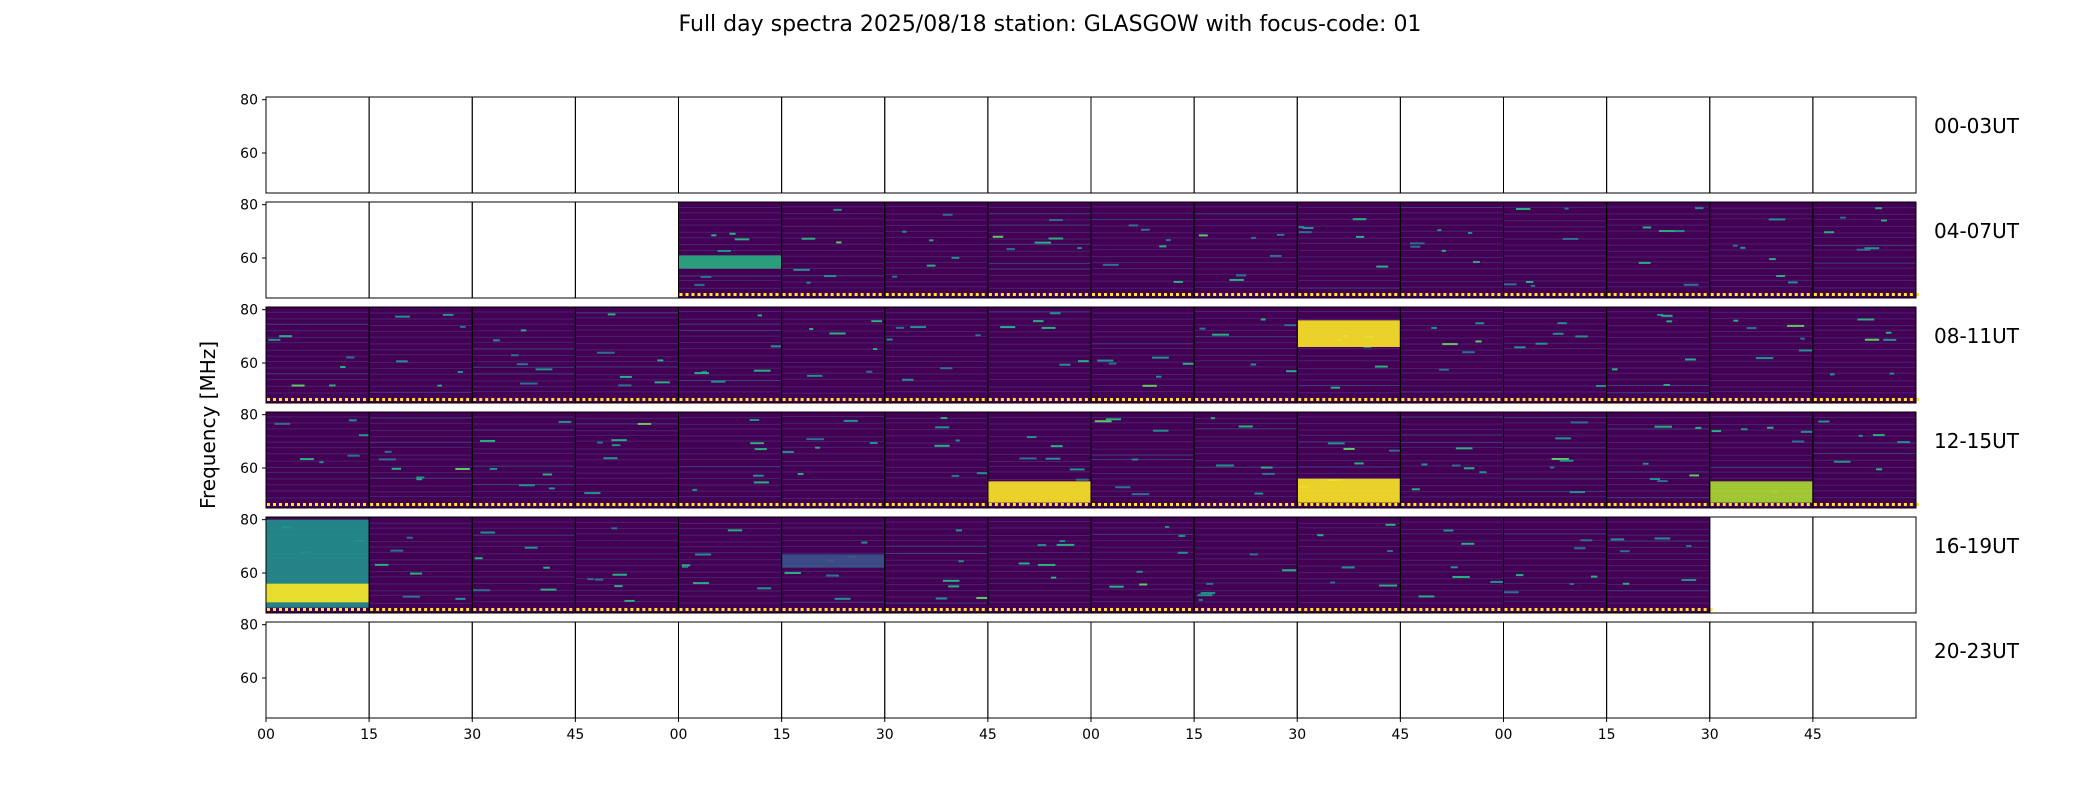 The image size is (2100, 800). Describe the element at coordinates (249, 259) in the screenshot. I see `y-tick-label: 60` at that location.